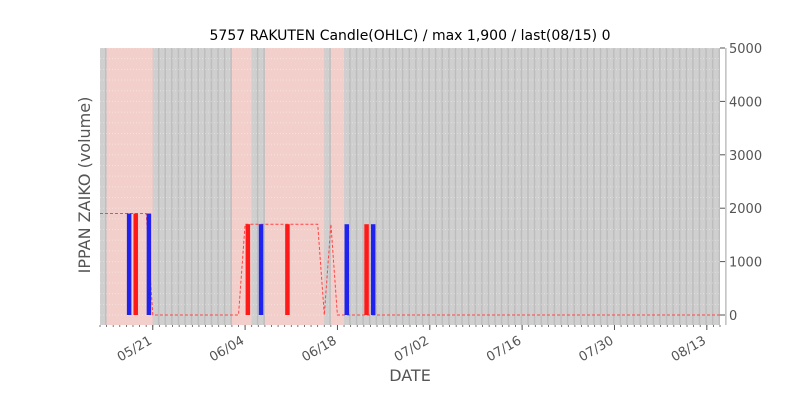  What do you see at coordinates (337, 186) in the screenshot?
I see `highlight-band` at bounding box center [337, 186].